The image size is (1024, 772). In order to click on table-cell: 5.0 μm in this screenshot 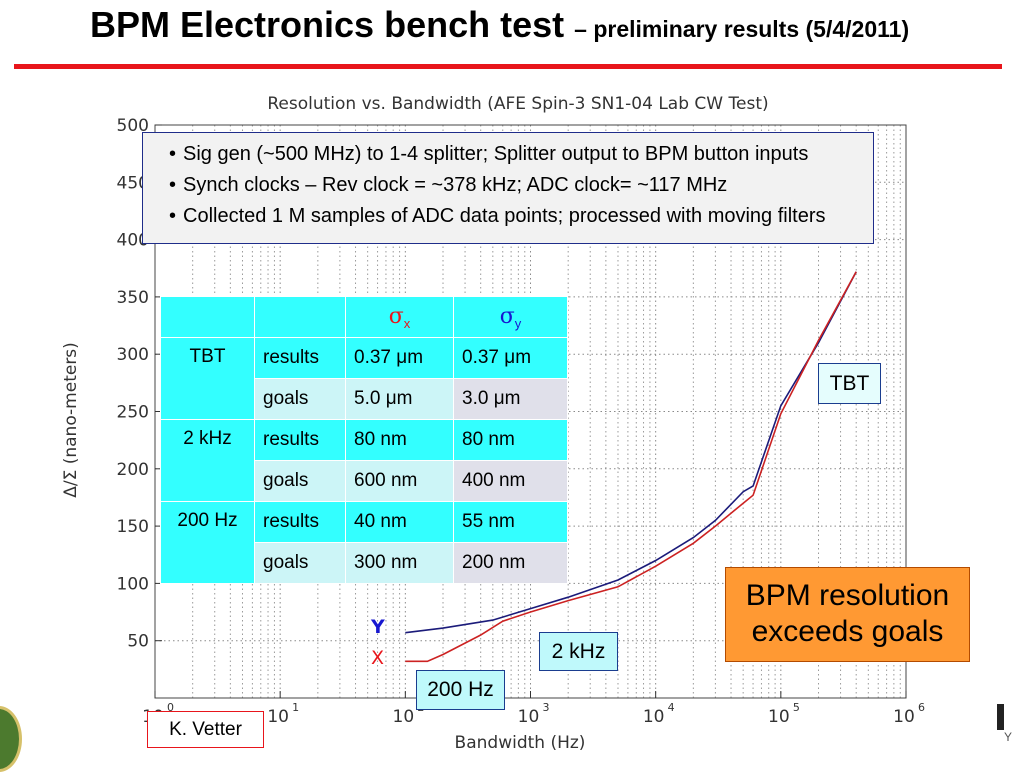, I will do `click(399, 399)`.